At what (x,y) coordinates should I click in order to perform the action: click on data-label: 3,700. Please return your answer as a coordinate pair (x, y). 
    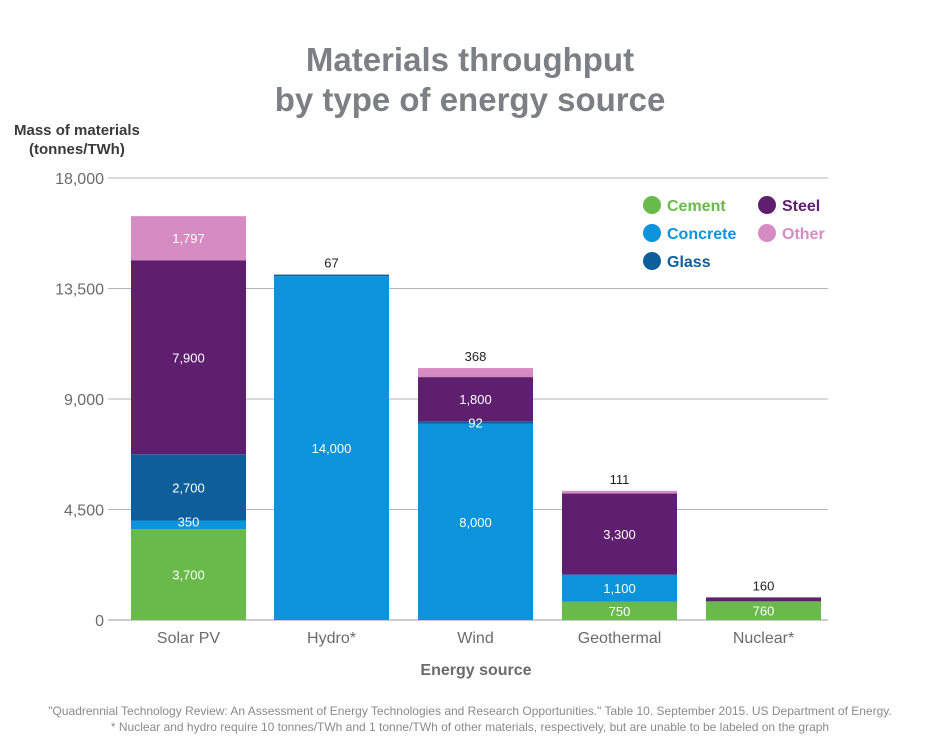
    Looking at the image, I should click on (188, 575).